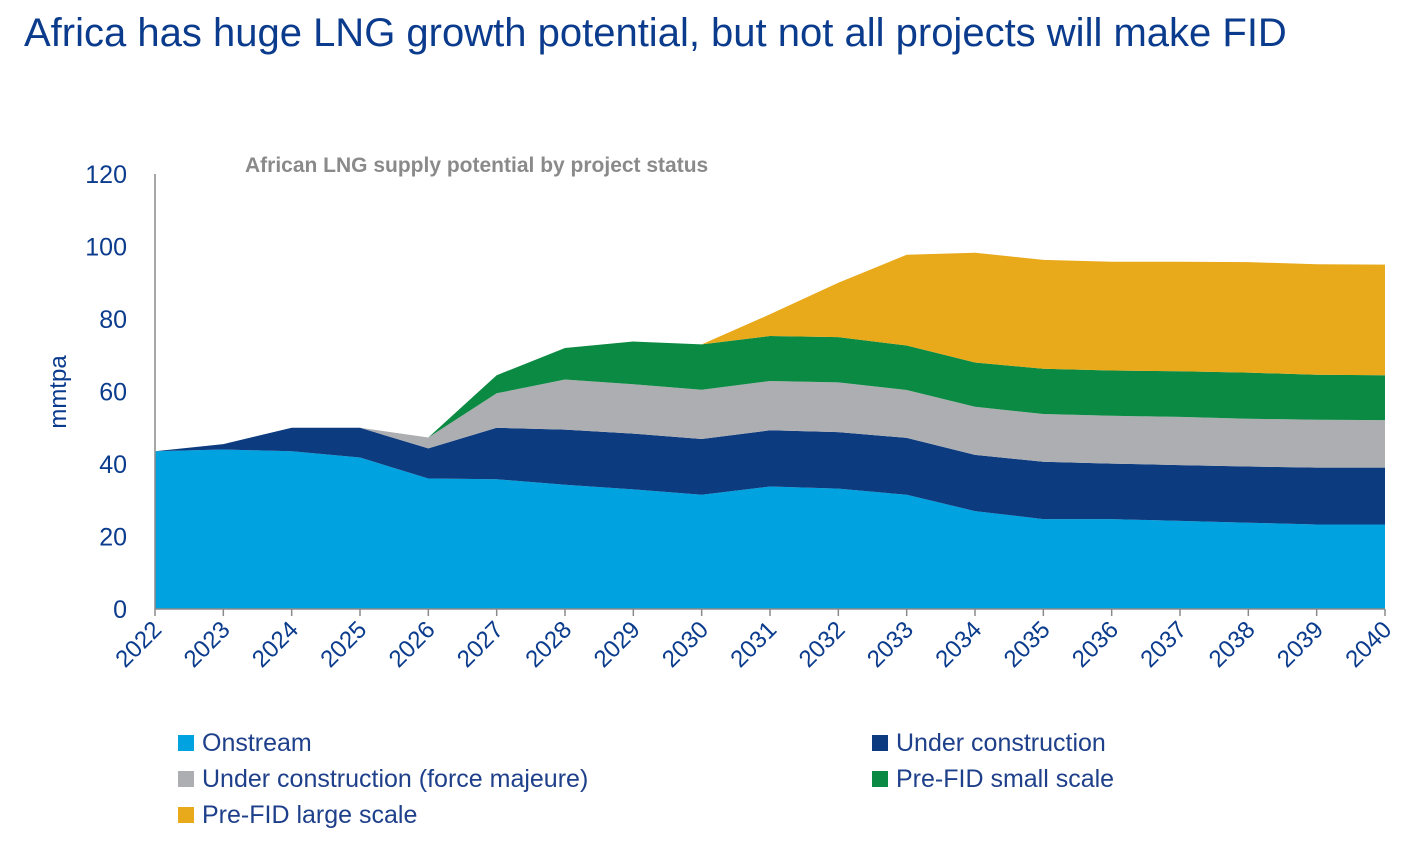 This screenshot has height=859, width=1412. I want to click on series-area-under-construction, so click(770, 476).